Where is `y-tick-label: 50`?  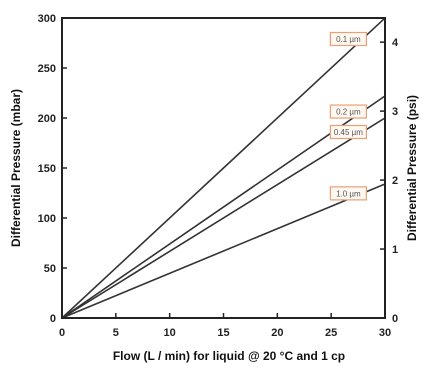 y-tick-label: 50 is located at coordinates (50, 269).